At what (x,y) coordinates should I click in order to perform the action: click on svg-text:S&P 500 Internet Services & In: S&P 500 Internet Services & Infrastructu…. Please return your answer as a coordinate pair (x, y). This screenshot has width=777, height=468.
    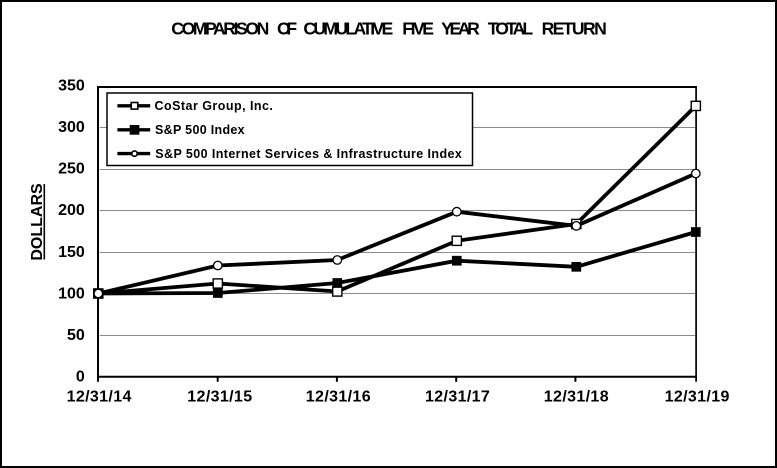
    Looking at the image, I should click on (308, 154).